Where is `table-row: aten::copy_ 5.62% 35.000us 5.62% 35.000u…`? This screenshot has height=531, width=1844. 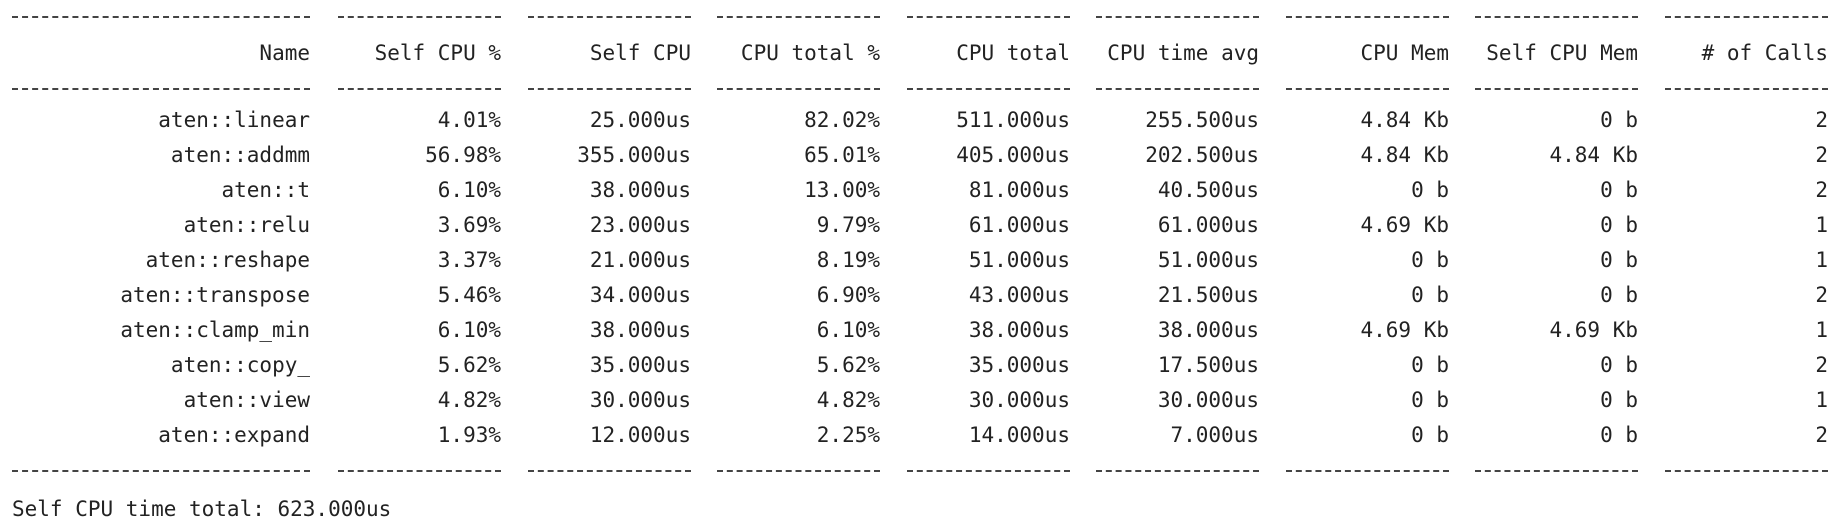
table-row: aten::copy_ 5.62% 35.000us 5.62% 35.000u… is located at coordinates (922, 365).